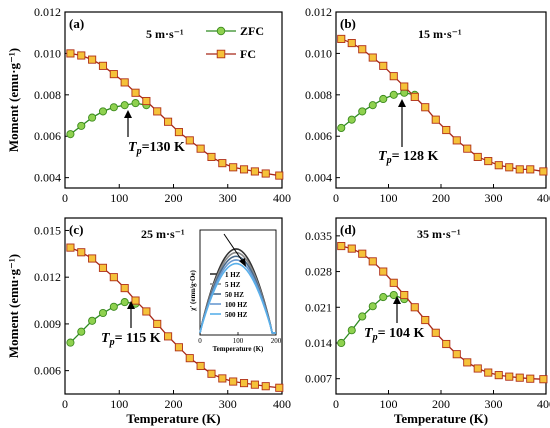  Describe the element at coordinates (221, 31) in the screenshot. I see `legend-marker-zfc` at that location.